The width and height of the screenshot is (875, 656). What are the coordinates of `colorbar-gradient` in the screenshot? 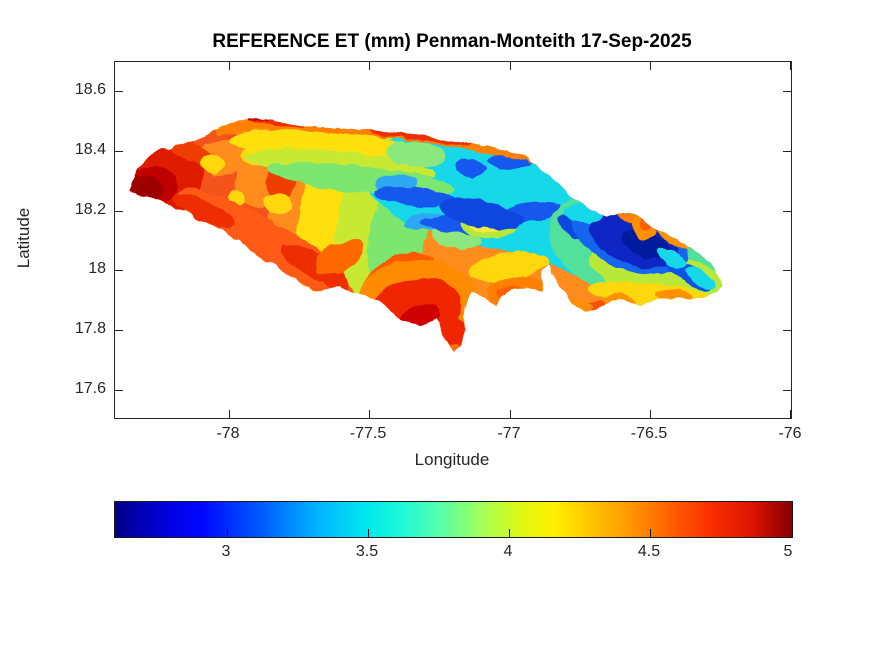 It's located at (453, 519).